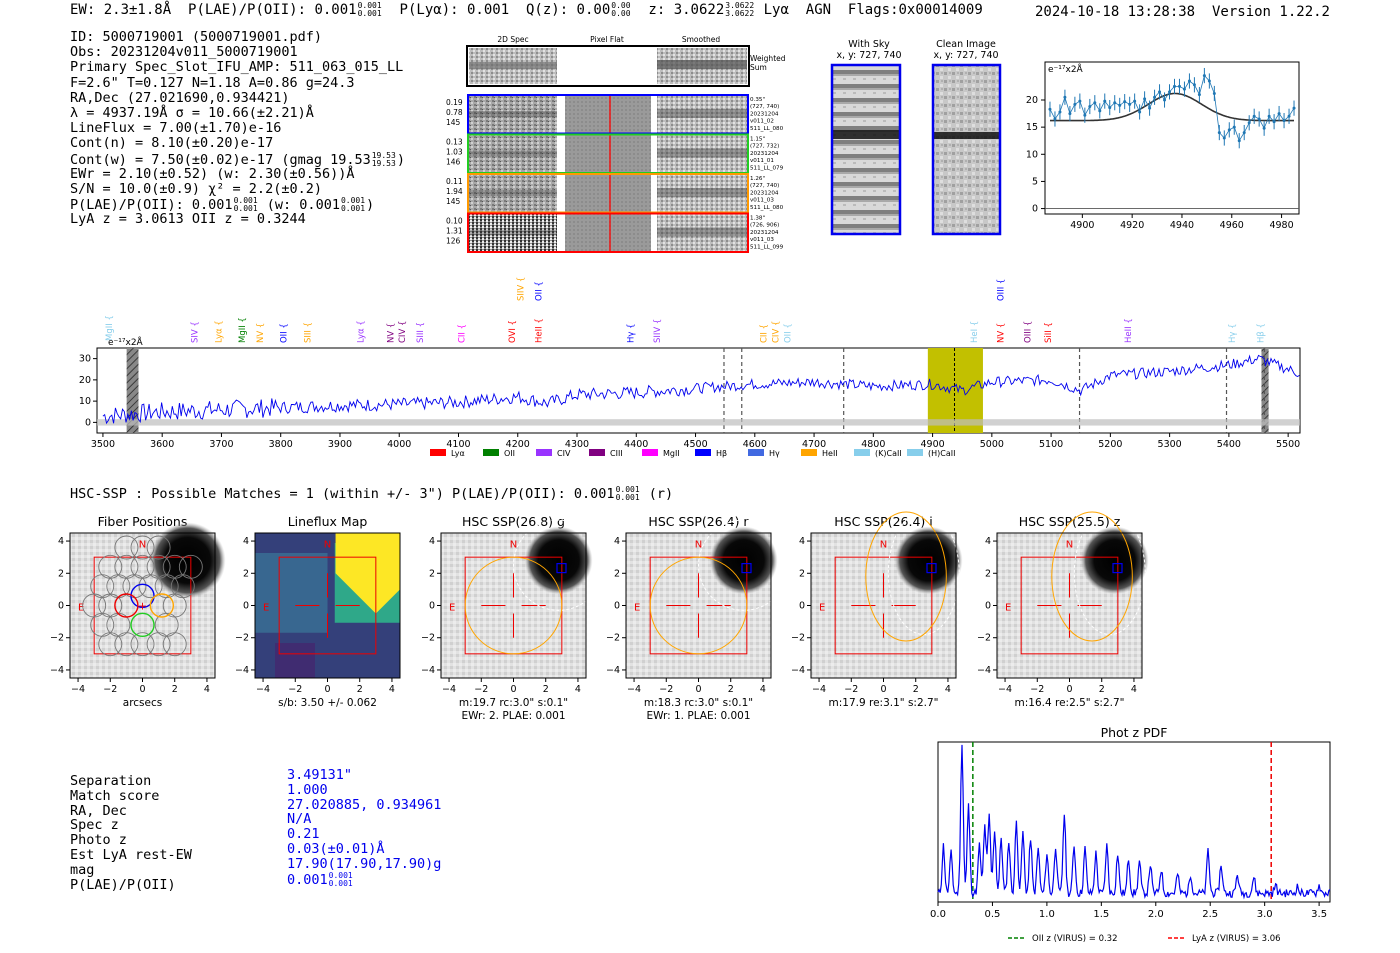 This screenshot has height=953, width=1400. Describe the element at coordinates (1066, 69) in the screenshot. I see `zoom-units-label: e⁻¹⁷x2Å` at that location.